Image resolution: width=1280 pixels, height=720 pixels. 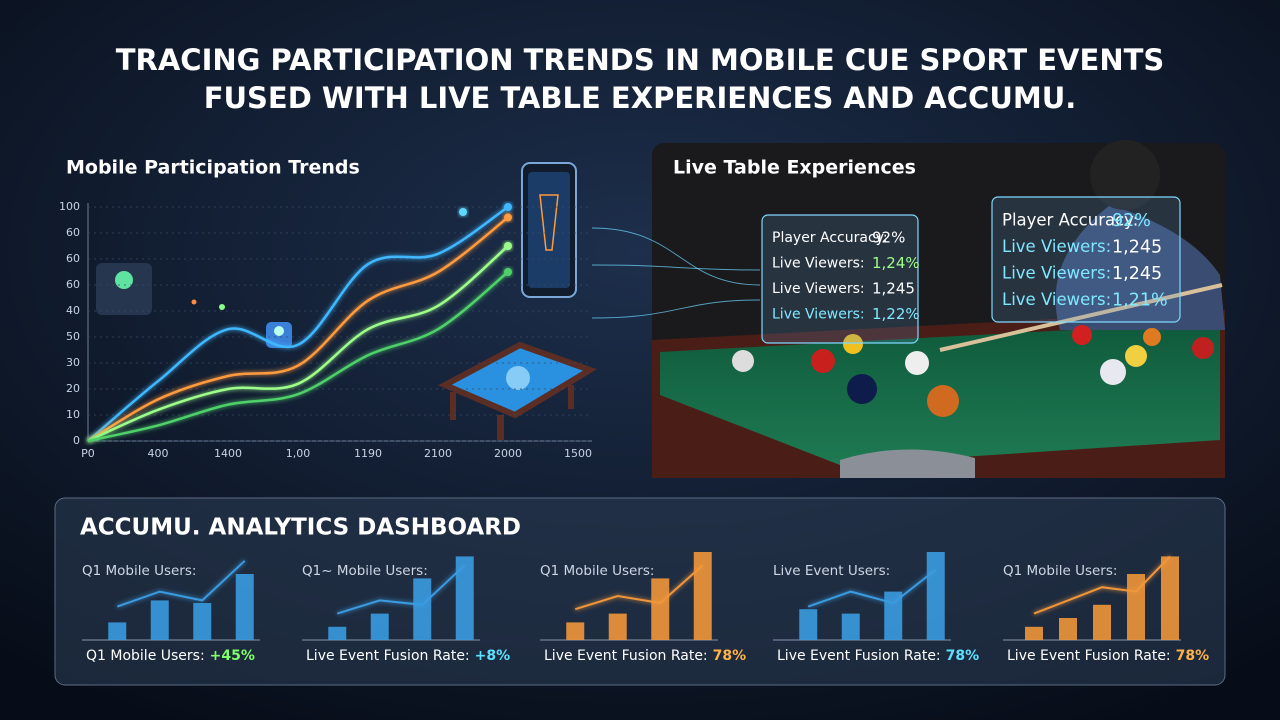 What do you see at coordinates (73, 362) in the screenshot?
I see `y-tick-label: 30` at bounding box center [73, 362].